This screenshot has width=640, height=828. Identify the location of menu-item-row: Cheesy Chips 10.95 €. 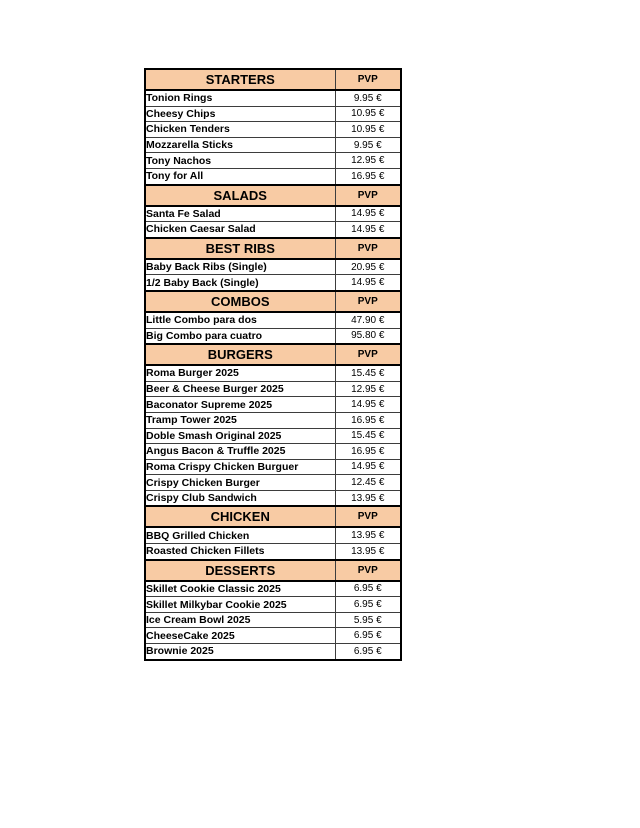
(273, 114).